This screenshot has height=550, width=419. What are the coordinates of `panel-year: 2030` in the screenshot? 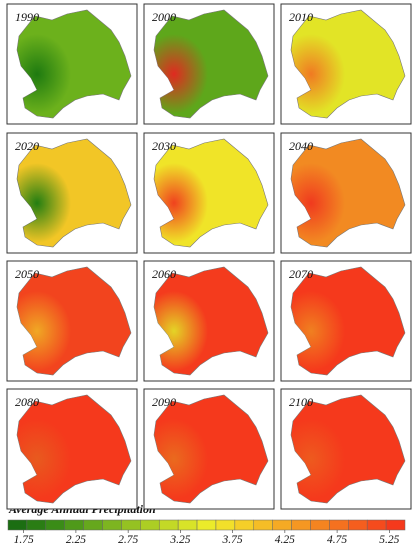 It's located at (164, 146).